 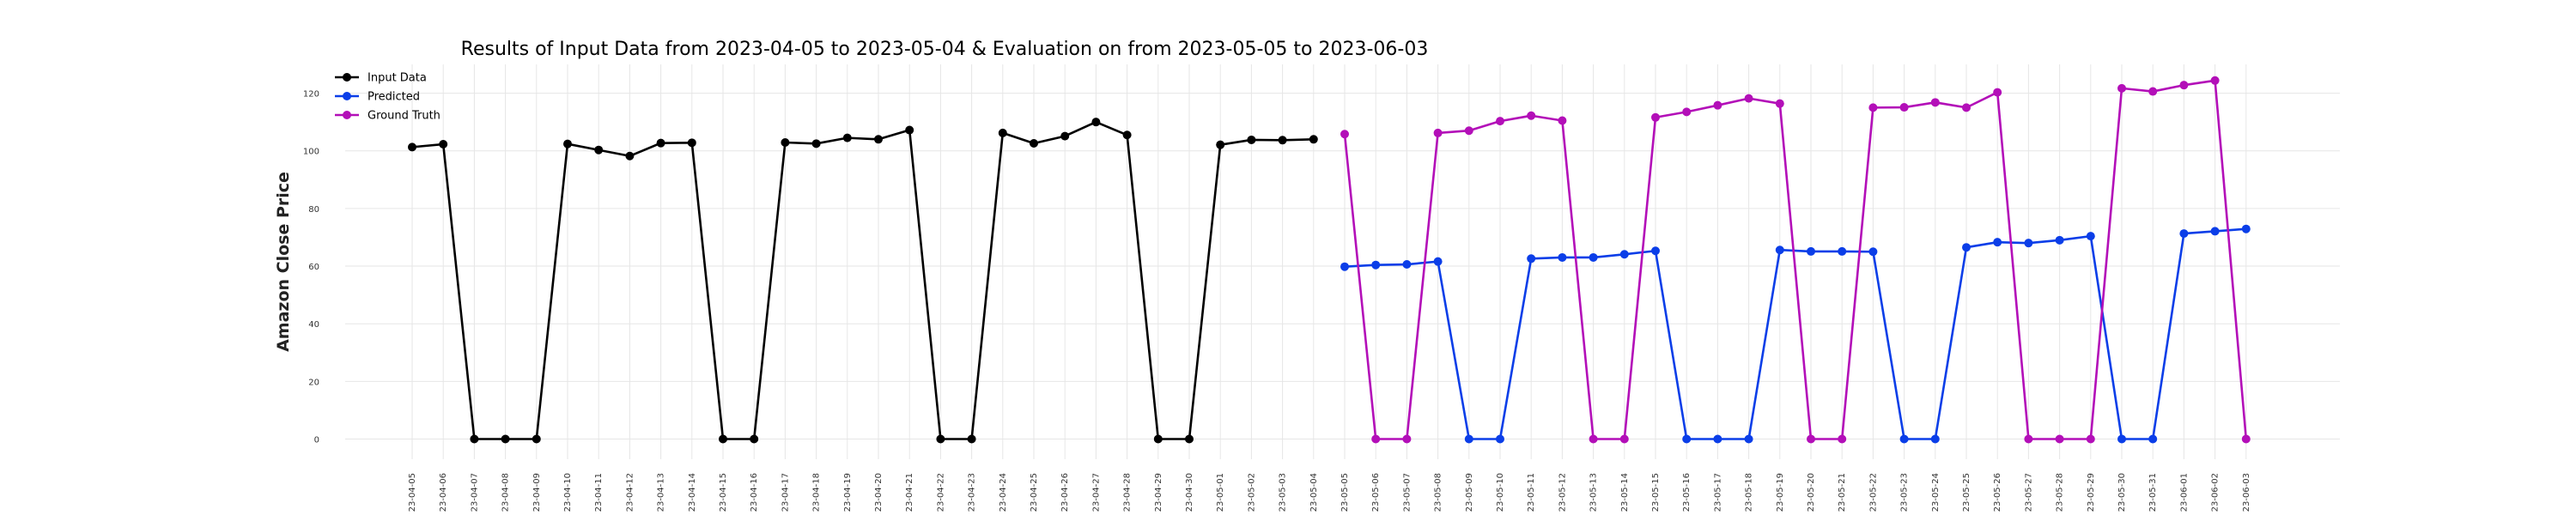 I want to click on x-tick-label: 23-05-31, so click(x=2153, y=492).